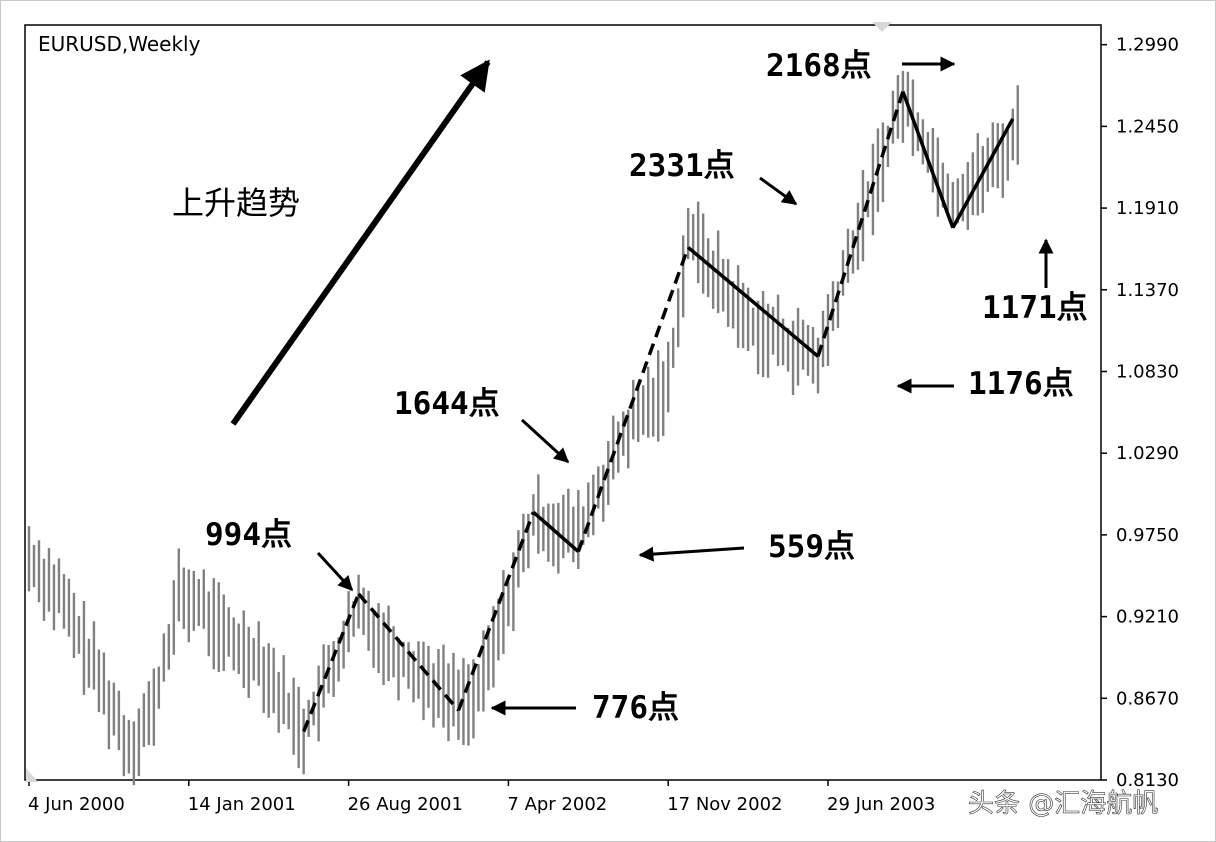  What do you see at coordinates (1035, 308) in the screenshot?
I see `annotation-1171: 1171点` at bounding box center [1035, 308].